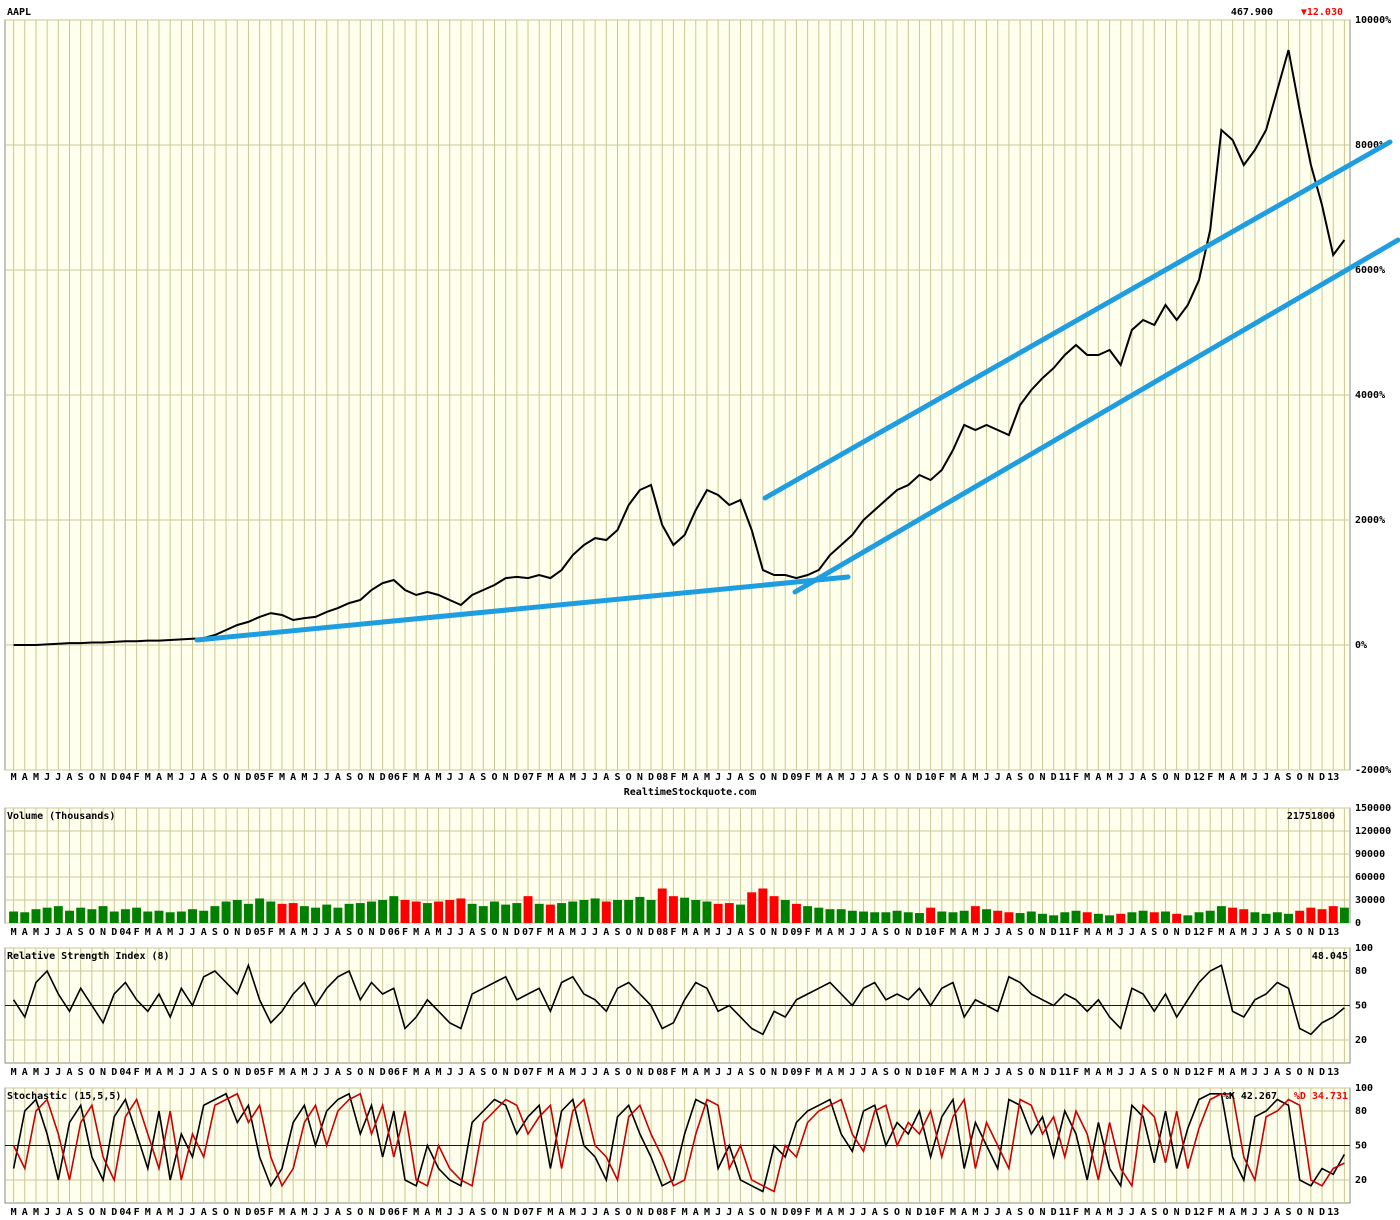 Image resolution: width=1400 pixels, height=1220 pixels. Describe the element at coordinates (528, 1072) in the screenshot. I see `x-tick-label: 07` at that location.